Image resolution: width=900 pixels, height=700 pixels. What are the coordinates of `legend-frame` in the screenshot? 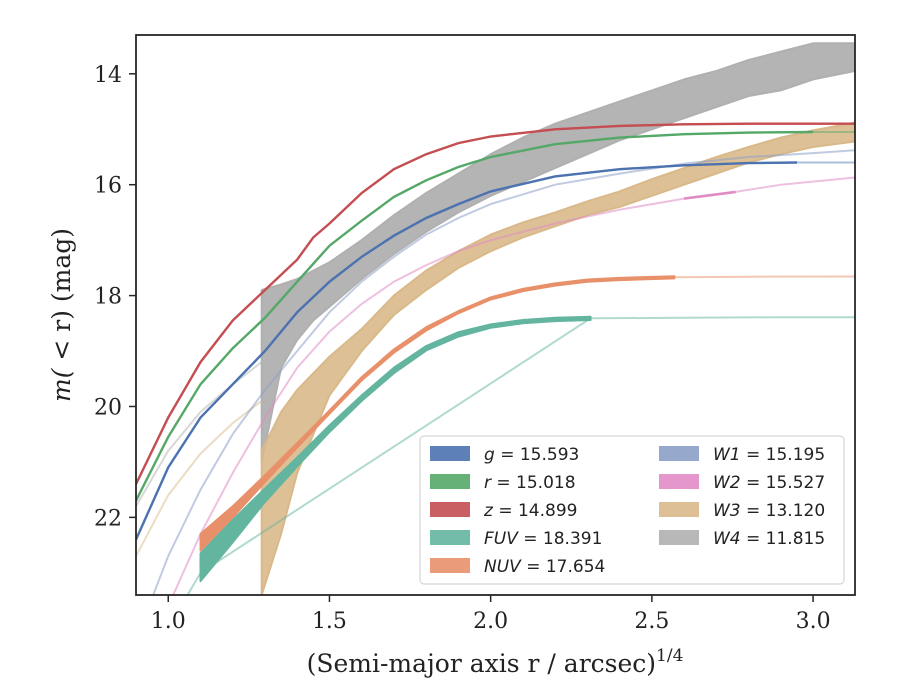 It's located at (632, 510).